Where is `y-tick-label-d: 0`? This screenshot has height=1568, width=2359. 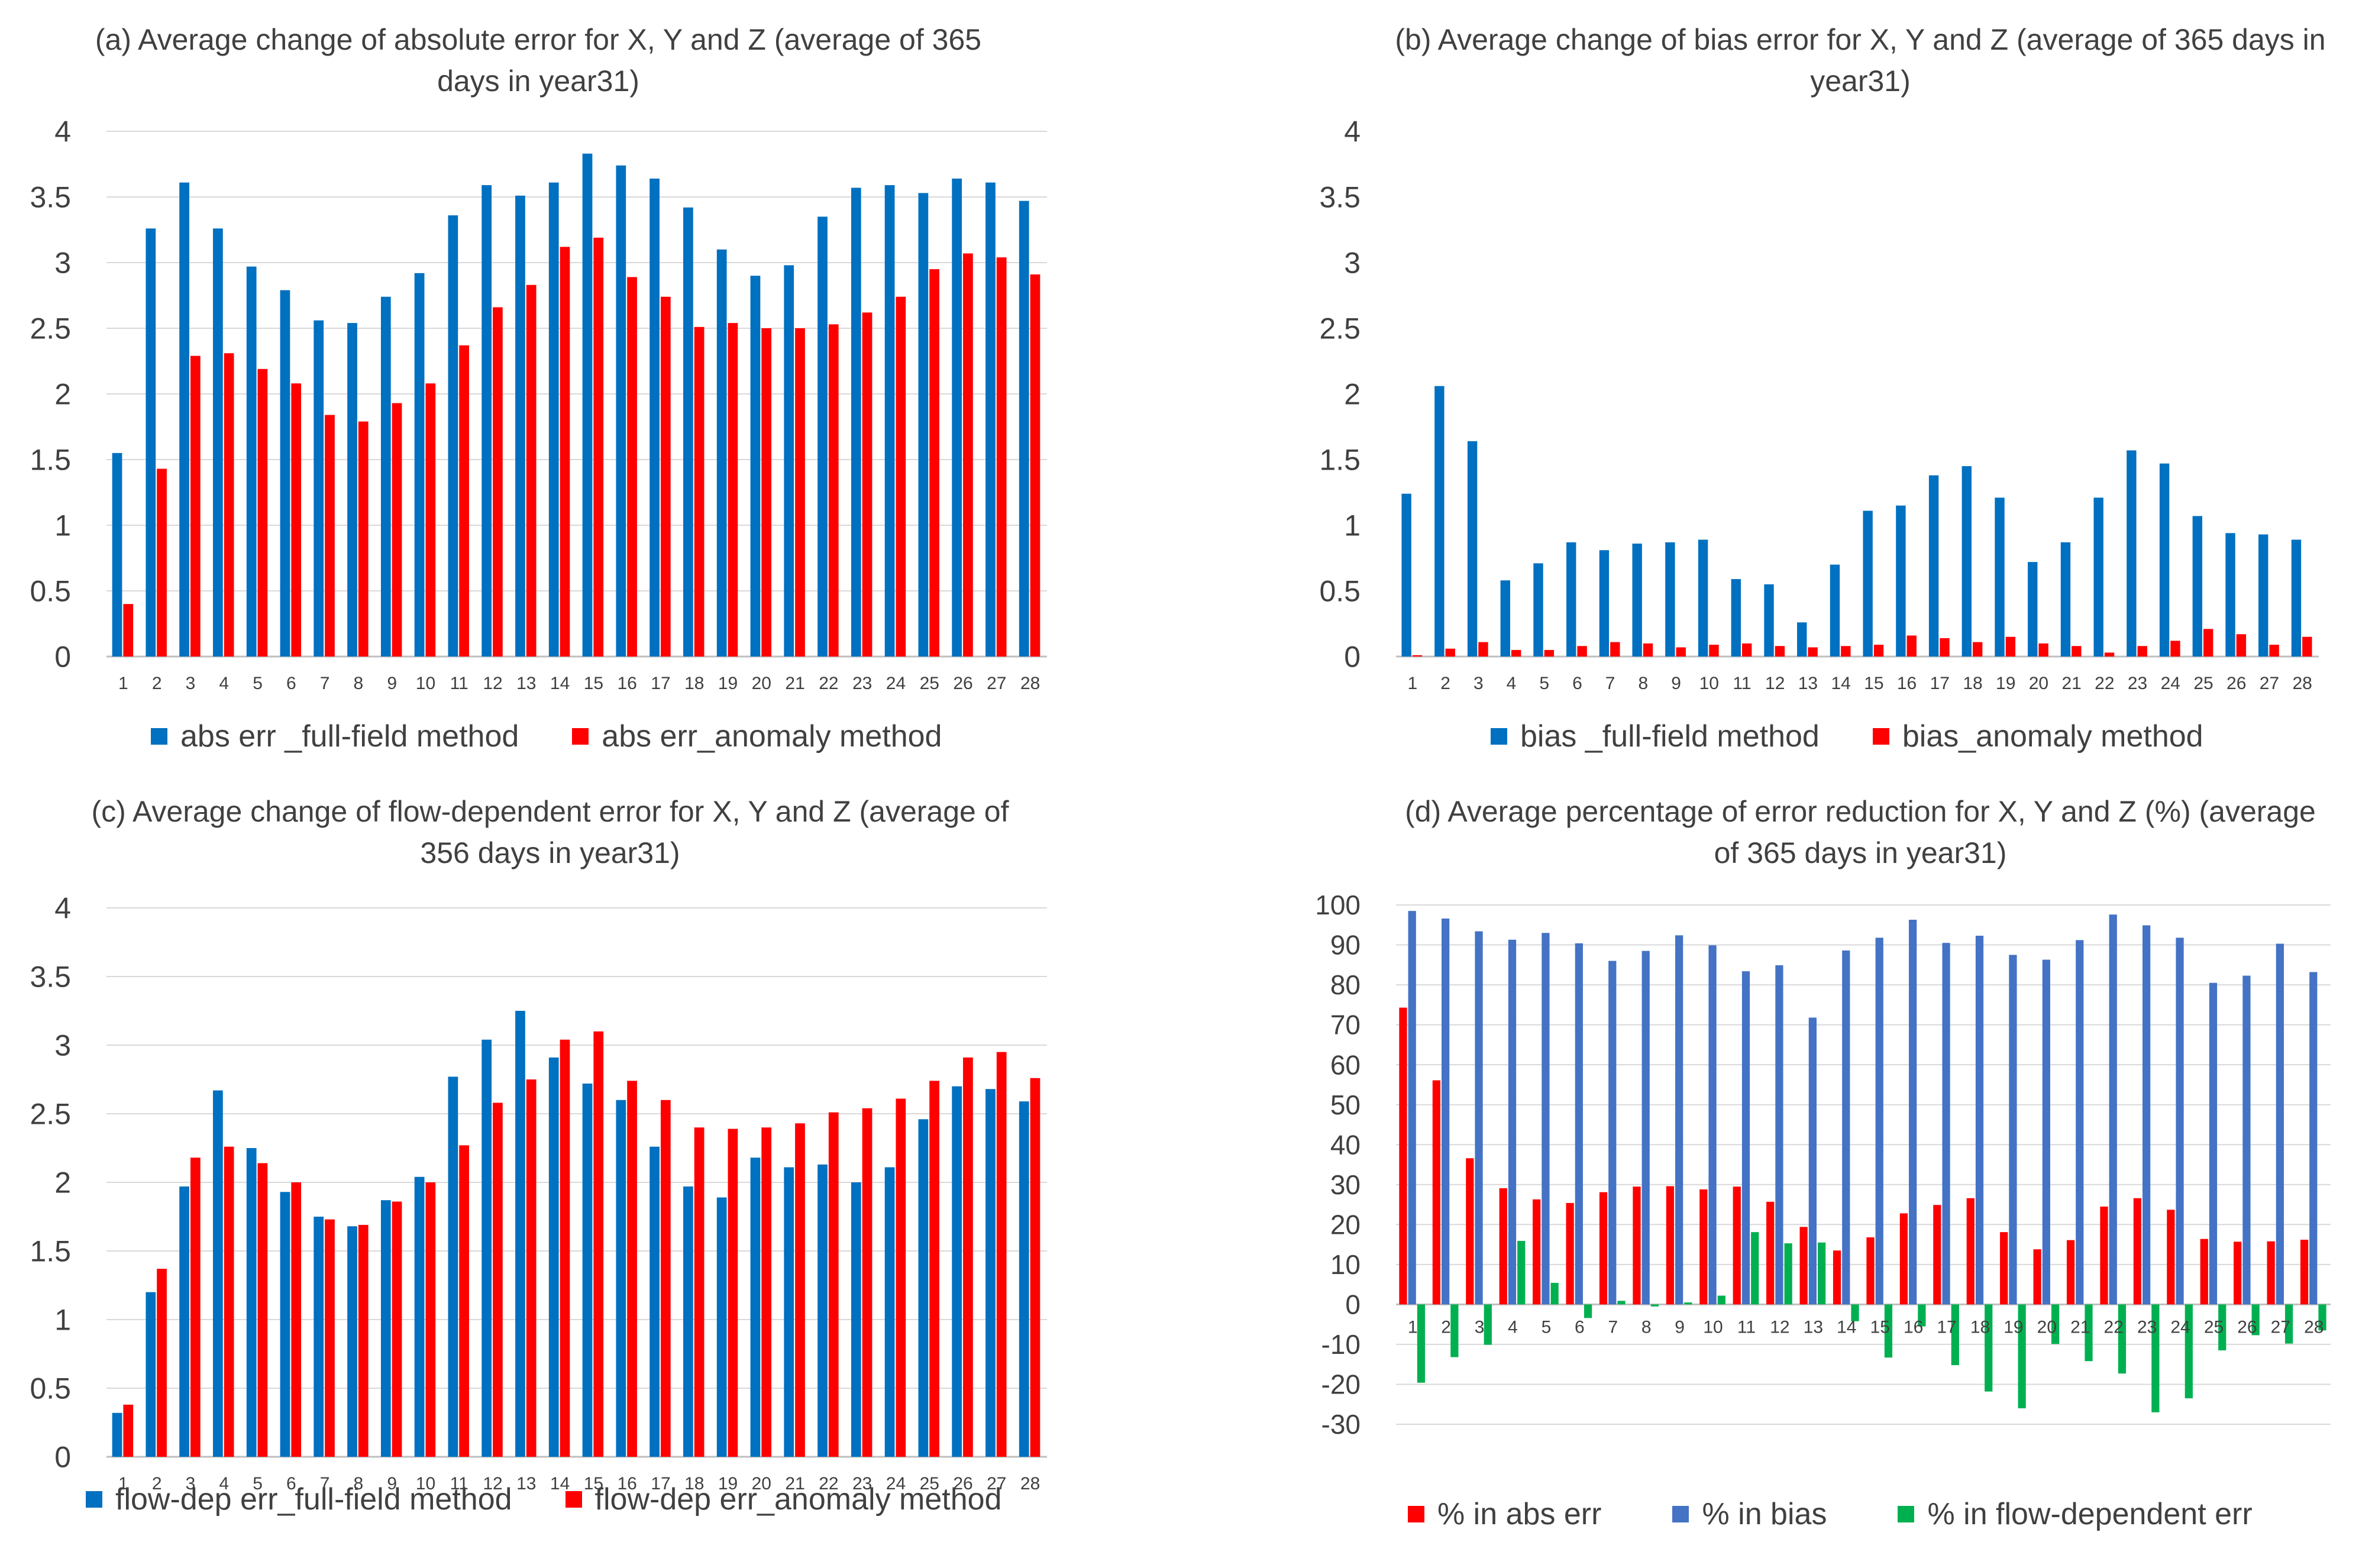 y-tick-label-d: 0 is located at coordinates (1353, 1304).